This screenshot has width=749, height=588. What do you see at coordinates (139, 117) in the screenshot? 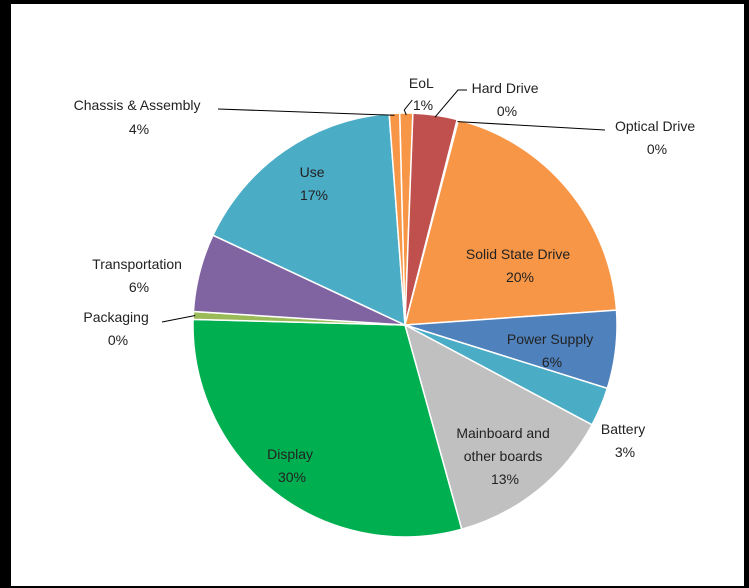
I see `label-chassis-assembly: Chassis & Assembly 4%` at bounding box center [139, 117].